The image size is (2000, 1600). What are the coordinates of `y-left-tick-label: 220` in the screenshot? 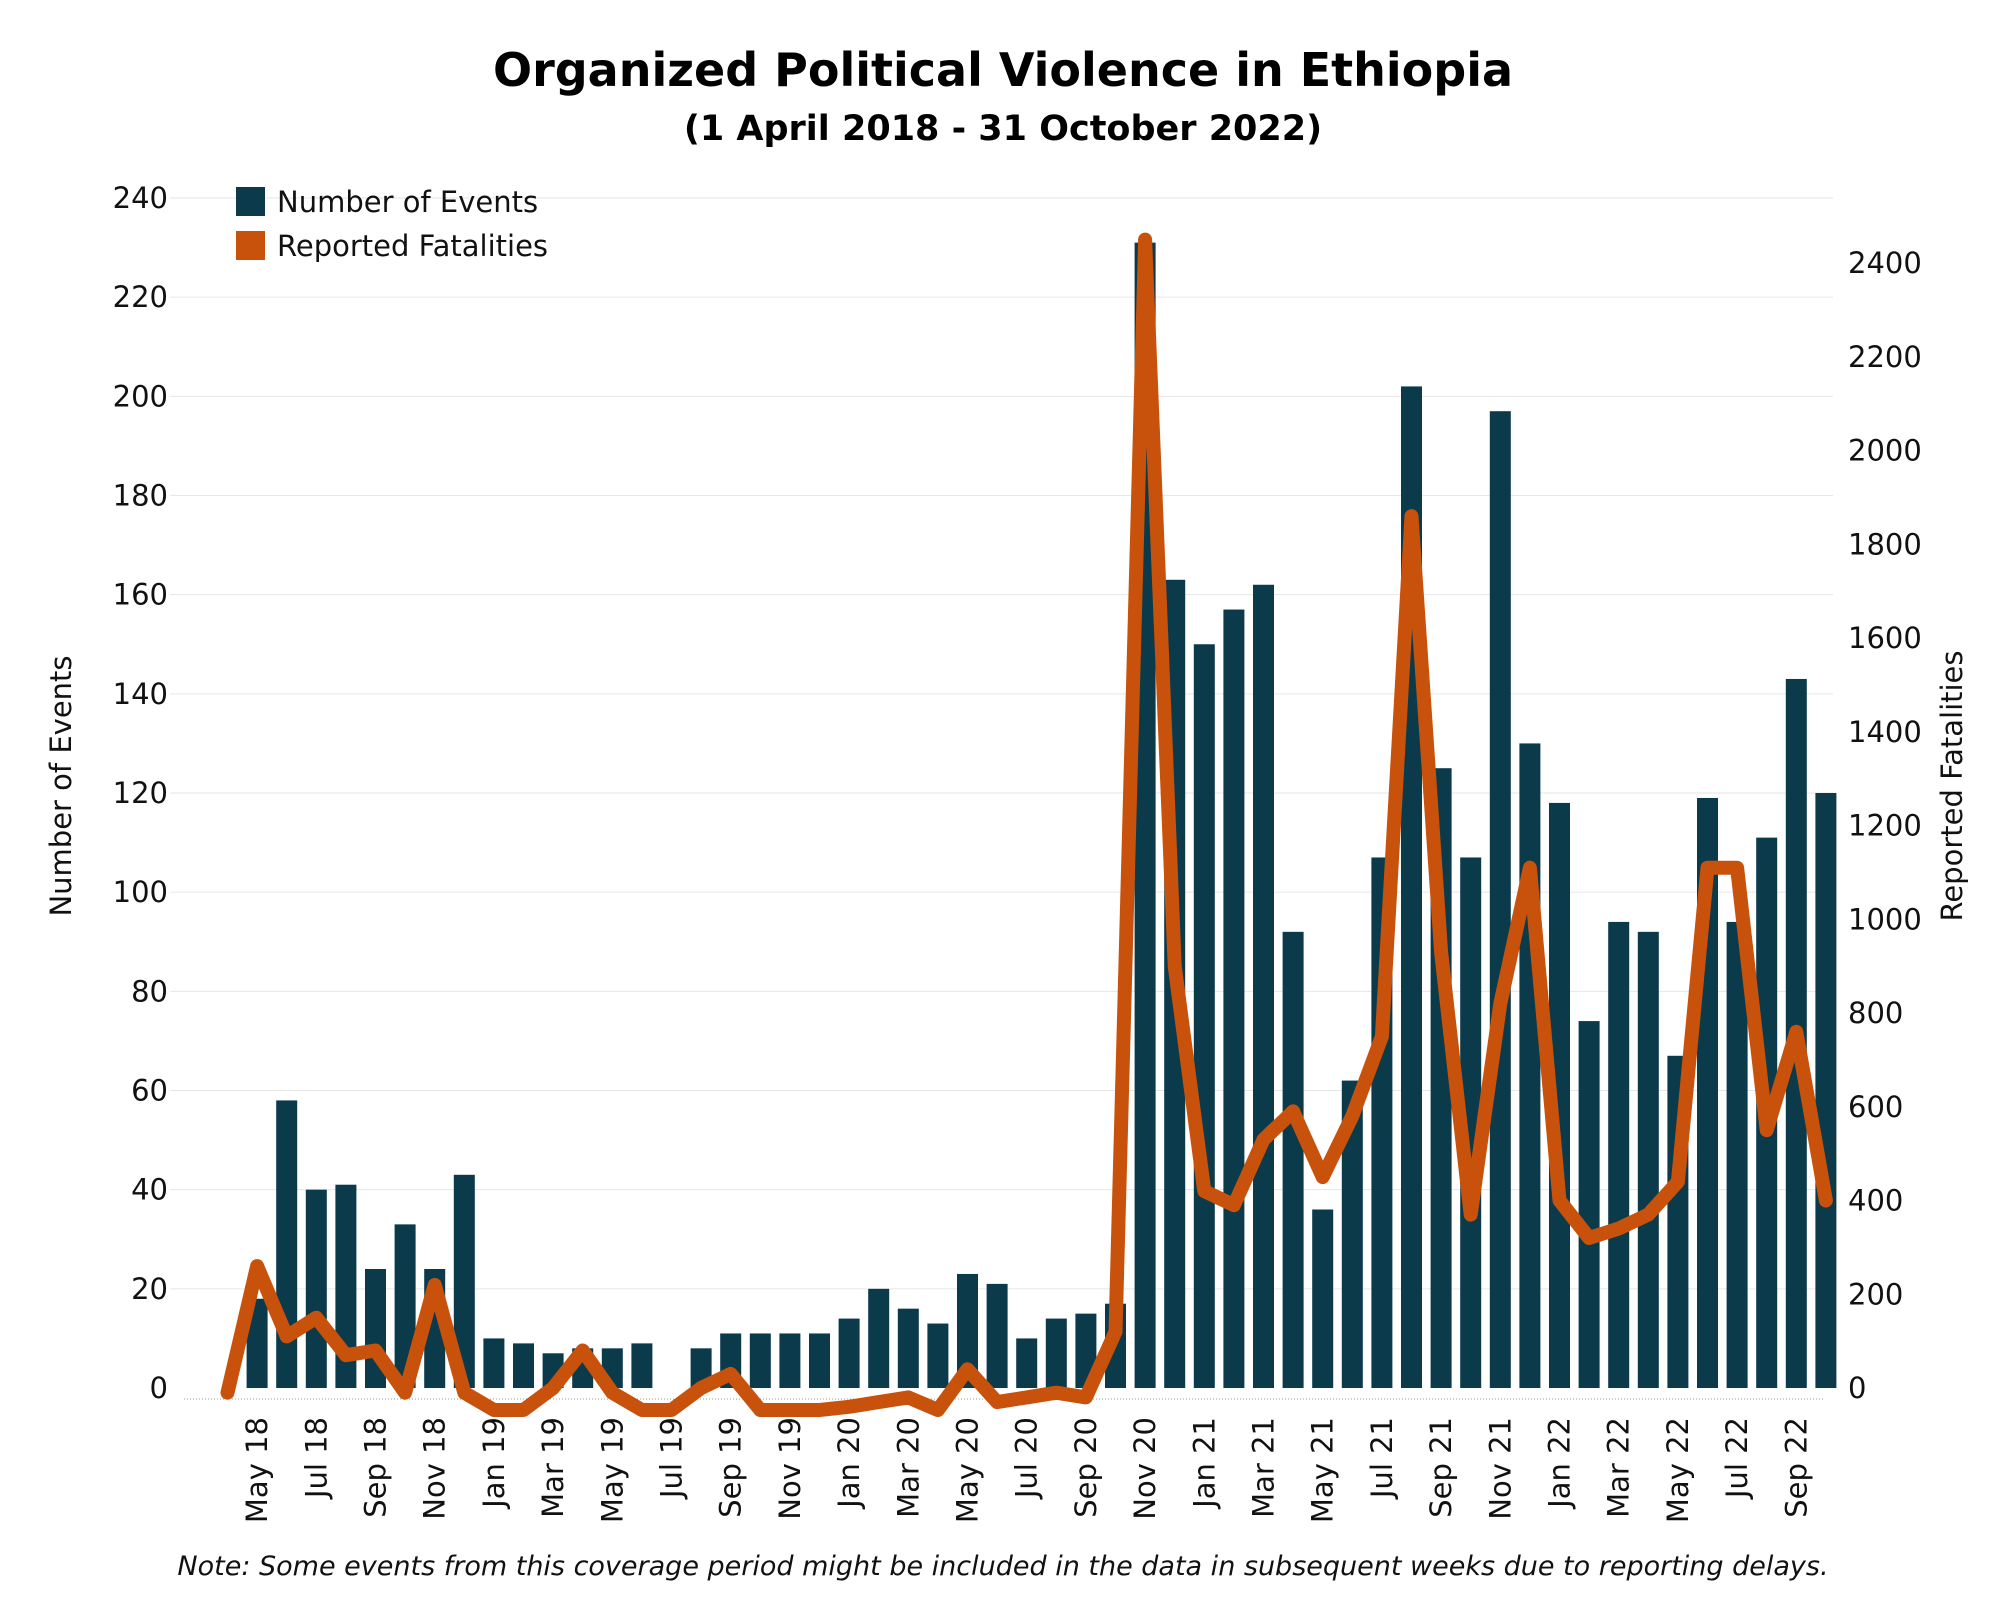 It's located at (140, 297).